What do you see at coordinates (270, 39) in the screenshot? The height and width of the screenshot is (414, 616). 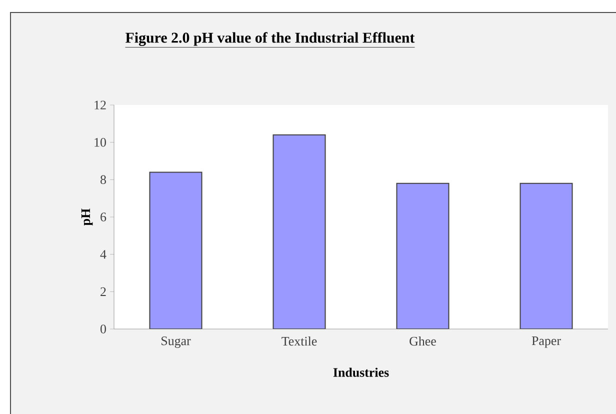 I see `chart-title: Figure 2.0 pH value of the Industrial Effluent` at bounding box center [270, 39].